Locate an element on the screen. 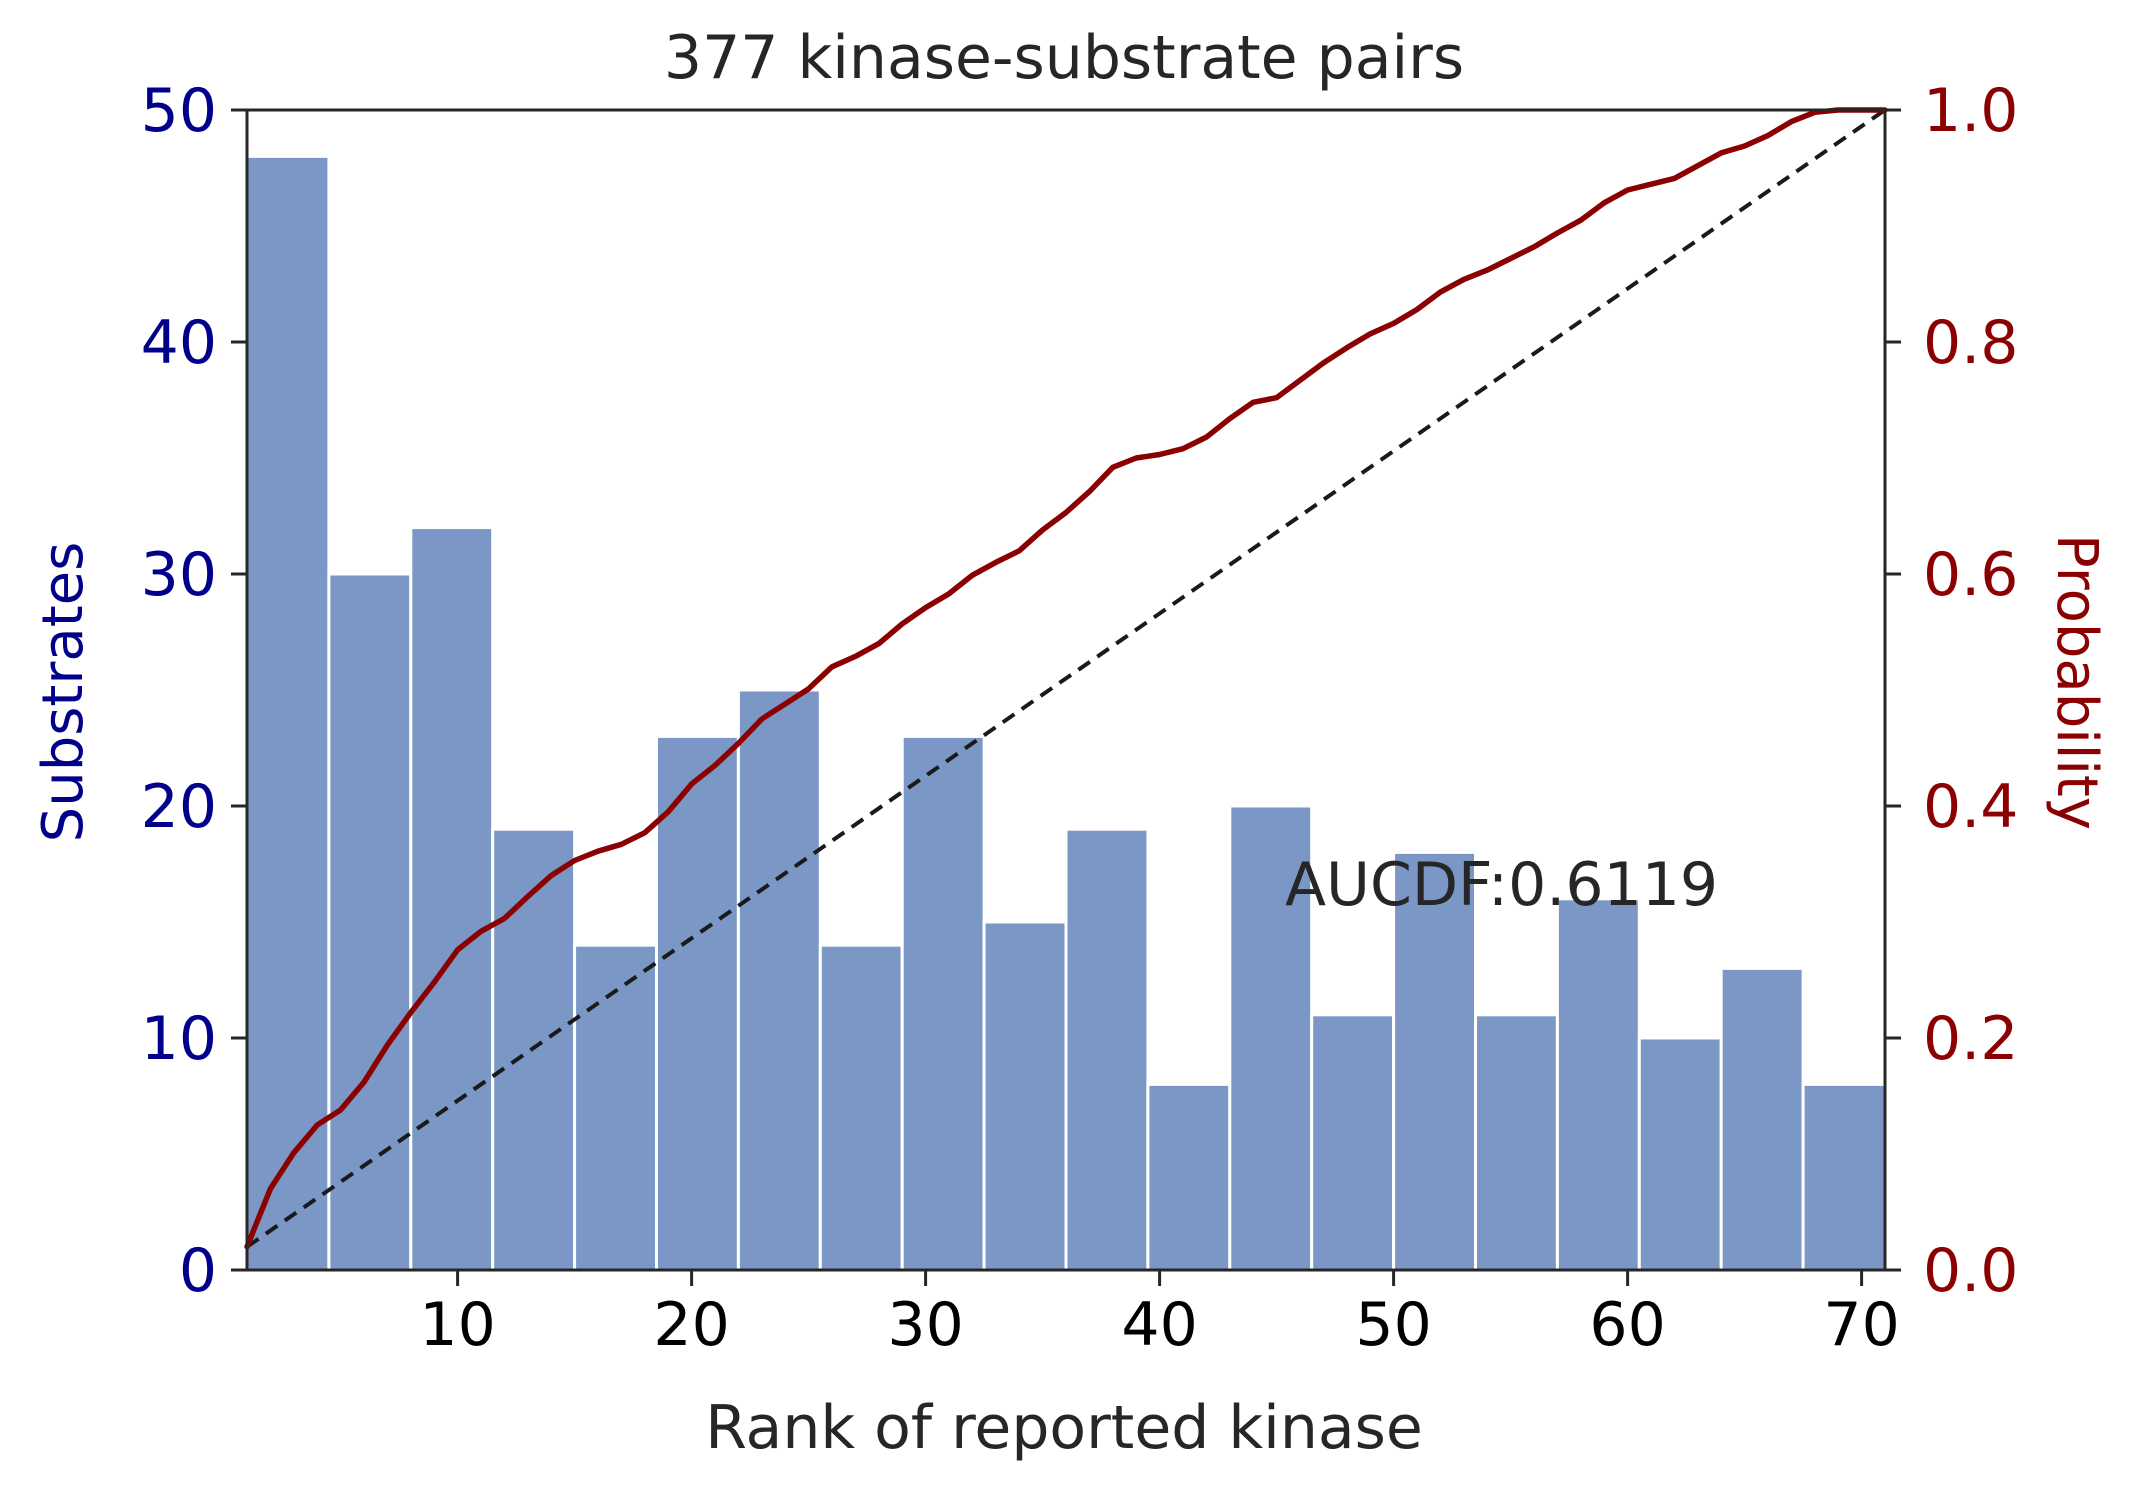 This screenshot has width=2130, height=1488. y-tick-label: 20 is located at coordinates (179, 807).